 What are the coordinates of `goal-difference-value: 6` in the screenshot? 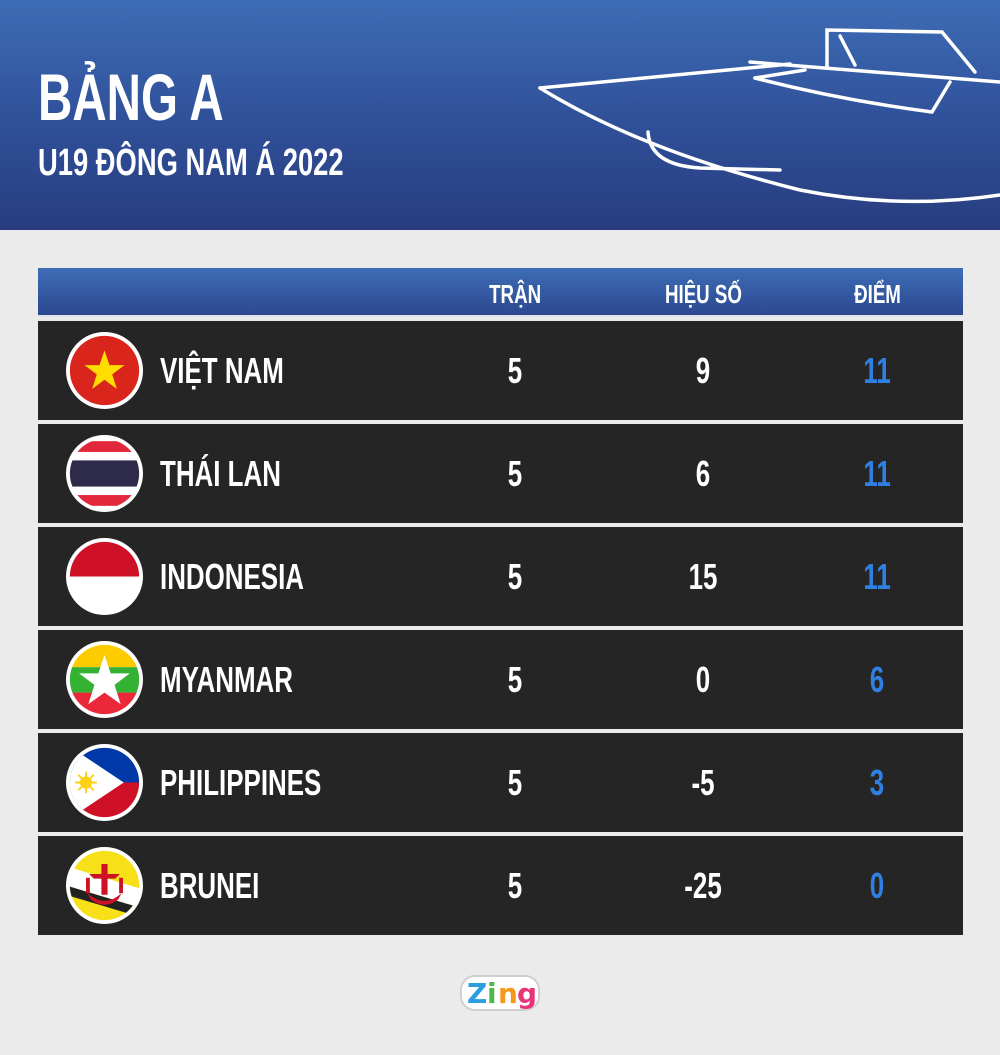 It's located at (703, 473).